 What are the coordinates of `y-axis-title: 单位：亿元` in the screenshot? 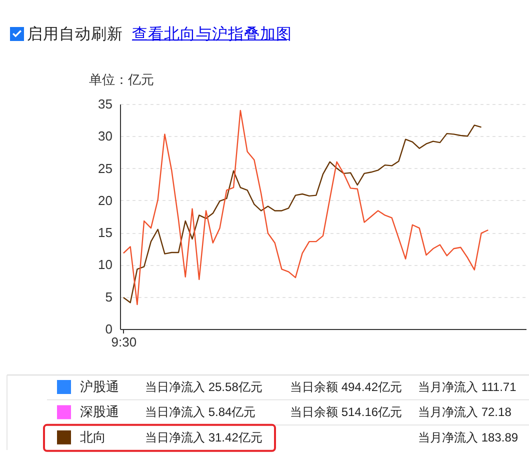 It's located at (121, 79).